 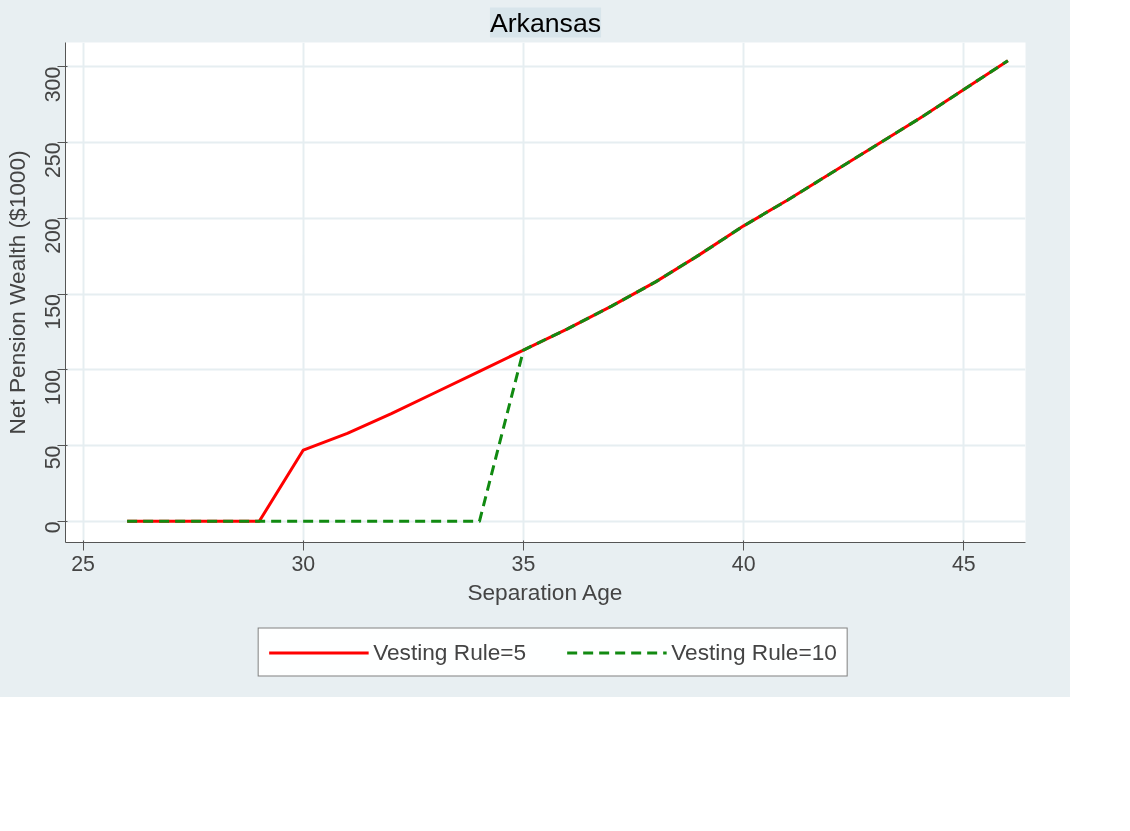 What do you see at coordinates (53, 457) in the screenshot?
I see `y-tick-label: 50` at bounding box center [53, 457].